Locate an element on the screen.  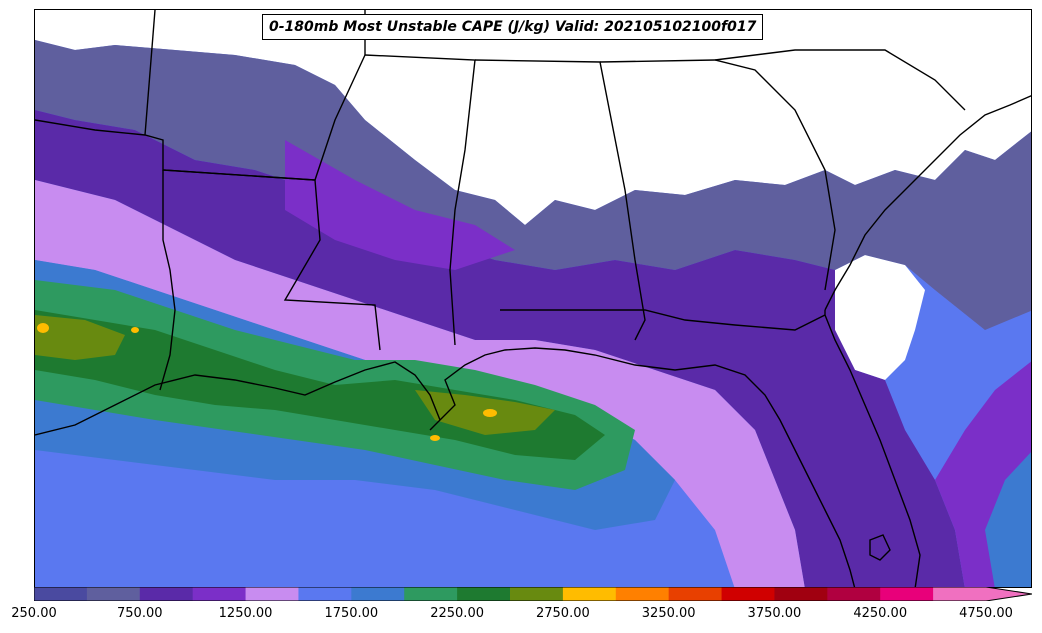
state-line-ms is located at coordinates (420, 200).